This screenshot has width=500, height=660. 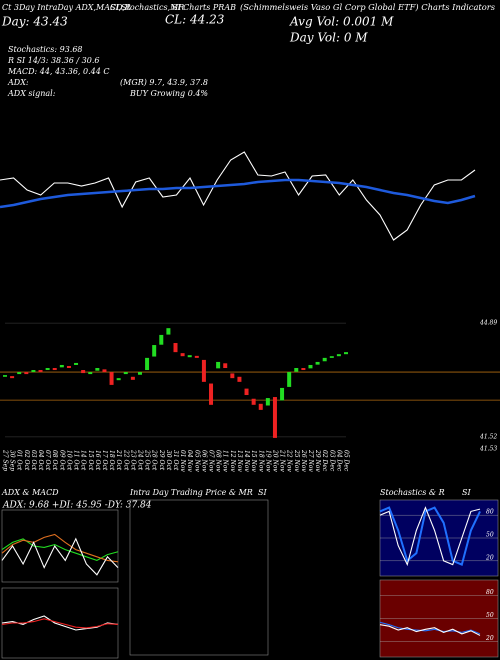 I want to click on x-tick-label: 09 Oct, so click(x=61, y=460).